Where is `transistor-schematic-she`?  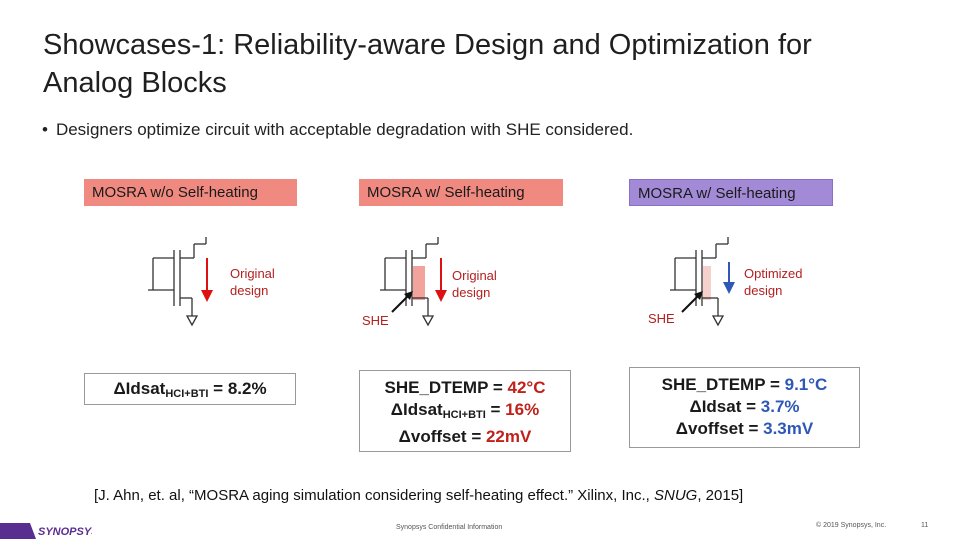
transistor-schematic-she is located at coordinates (409, 282).